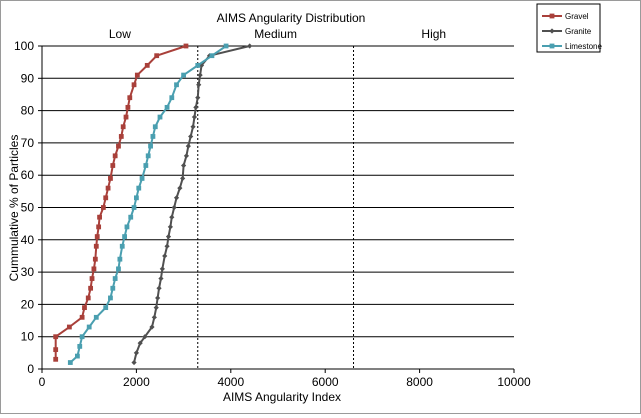 This screenshot has width=641, height=418. I want to click on y-tick-label: 30, so click(28, 272).